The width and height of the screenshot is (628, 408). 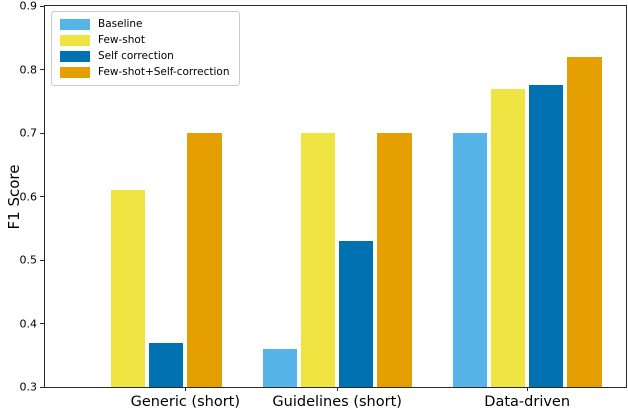 What do you see at coordinates (128, 288) in the screenshot?
I see `bar-few-shot-generic-short` at bounding box center [128, 288].